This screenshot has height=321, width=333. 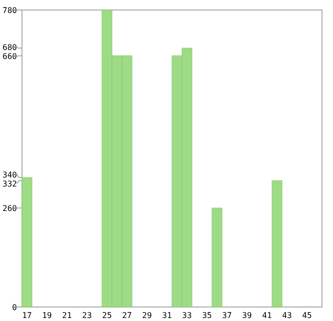 What do you see at coordinates (10, 47) in the screenshot?
I see `y-tick-label: 680` at bounding box center [10, 47].